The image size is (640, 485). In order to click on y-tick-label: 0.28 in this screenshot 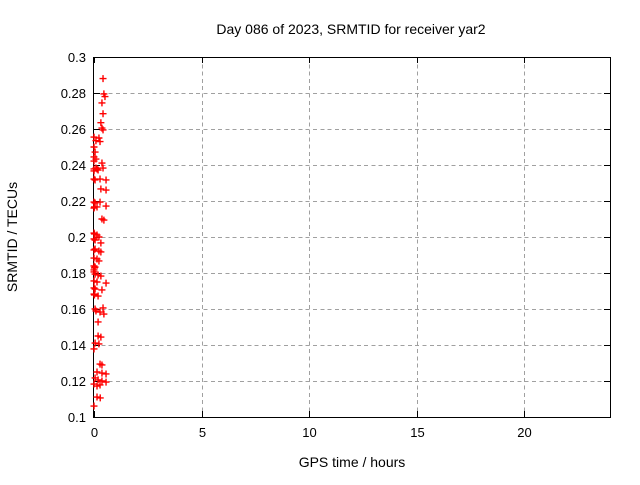, I will do `click(73, 93)`.